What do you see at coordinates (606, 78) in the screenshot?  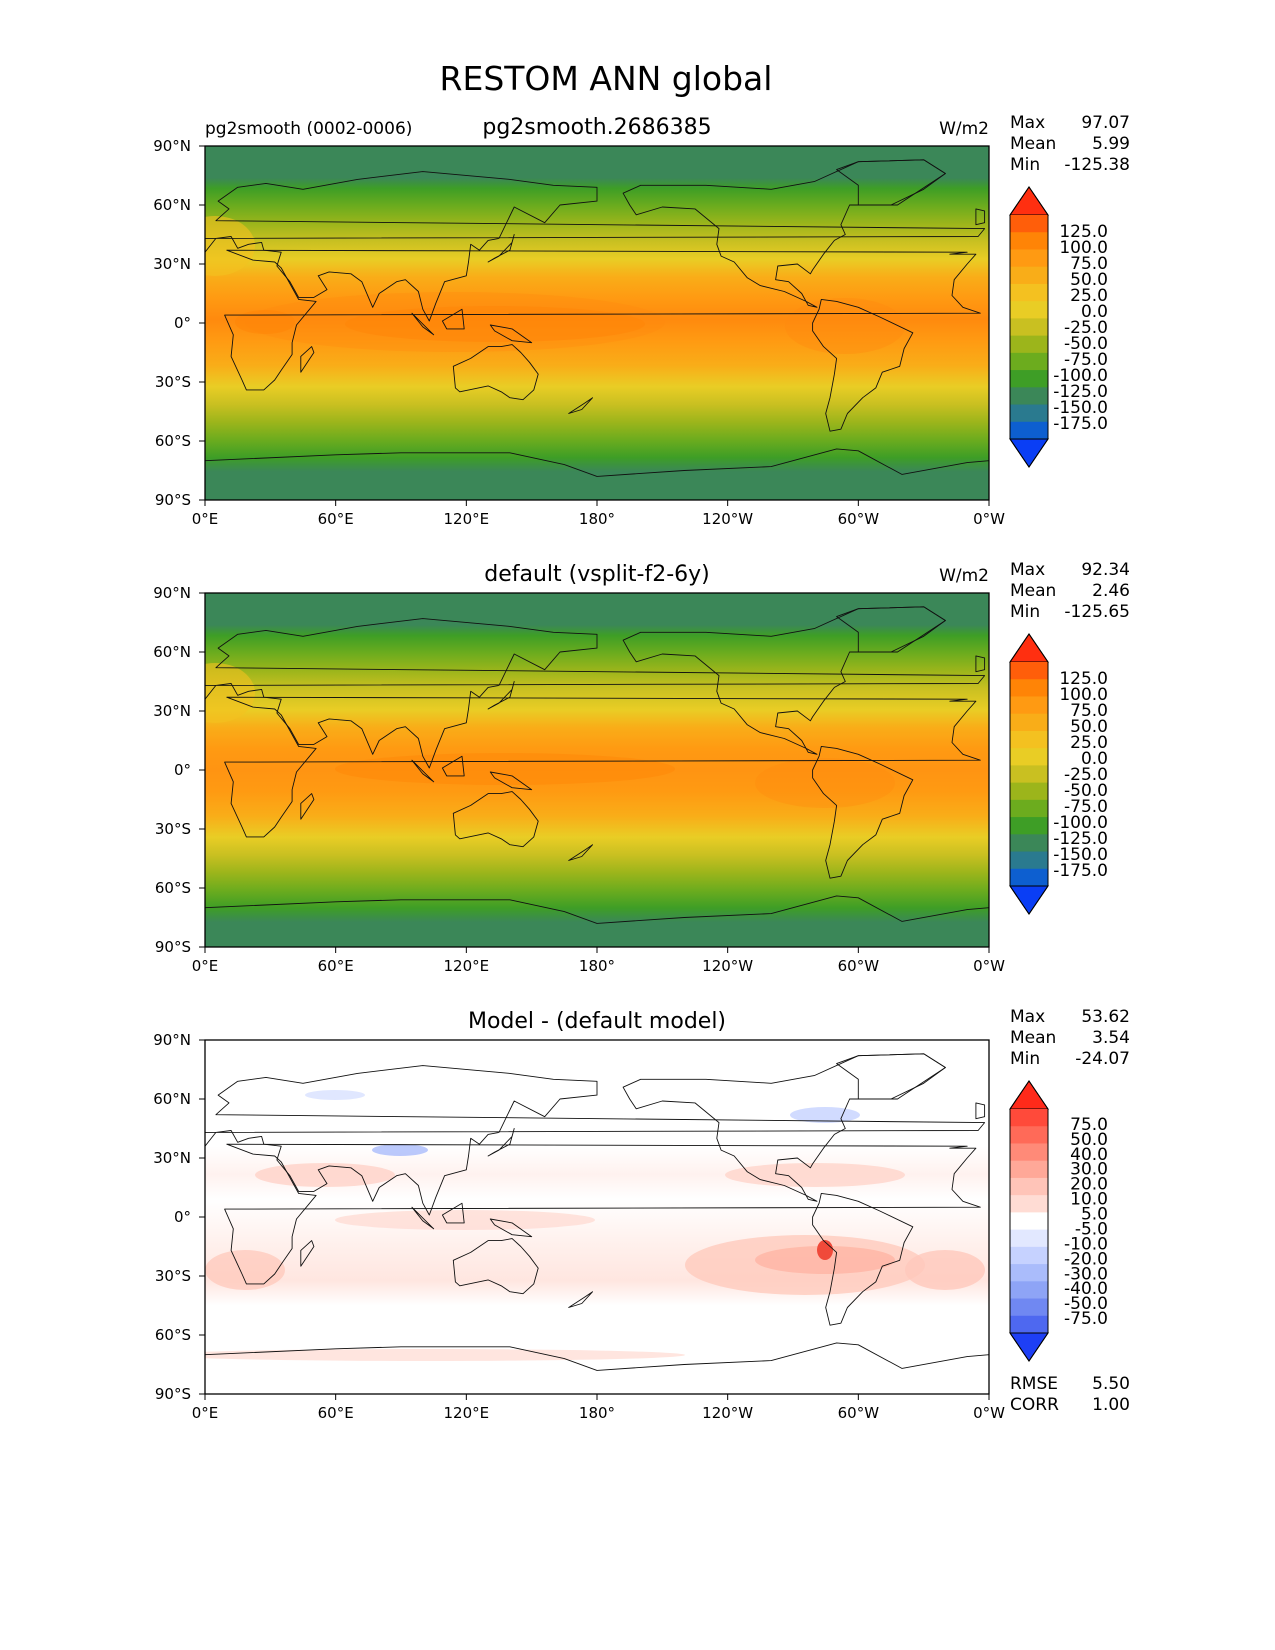 I see `figure-title: RESTOM ANN global` at bounding box center [606, 78].